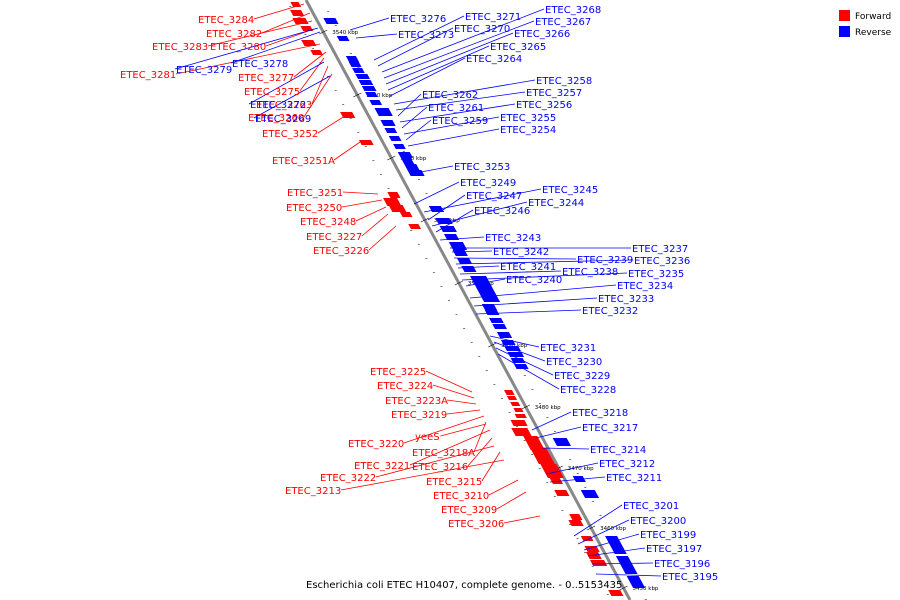 Image resolution: width=900 pixels, height=600 pixels. Describe the element at coordinates (266, 78) in the screenshot. I see `gene-label: ETEC_3277` at that location.